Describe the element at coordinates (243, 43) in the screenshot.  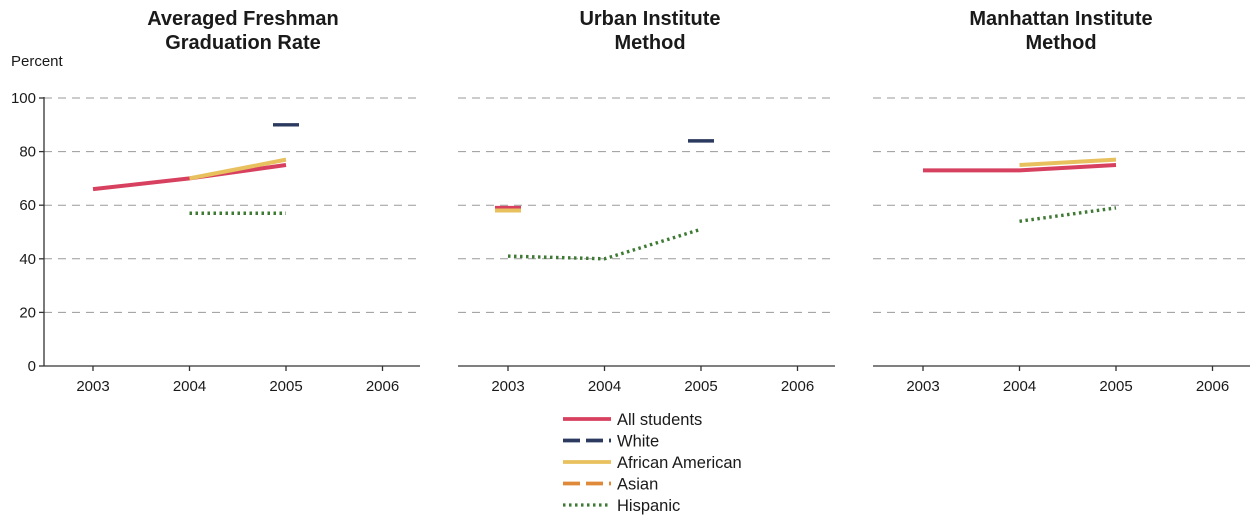
I see `panel-title: Graduation Rate` at that location.